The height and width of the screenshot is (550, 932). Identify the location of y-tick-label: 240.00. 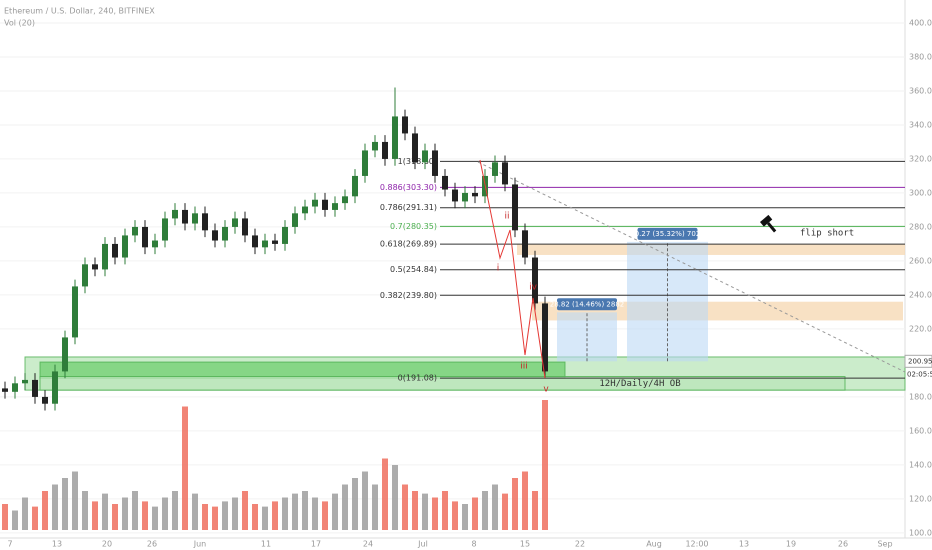
(920, 294).